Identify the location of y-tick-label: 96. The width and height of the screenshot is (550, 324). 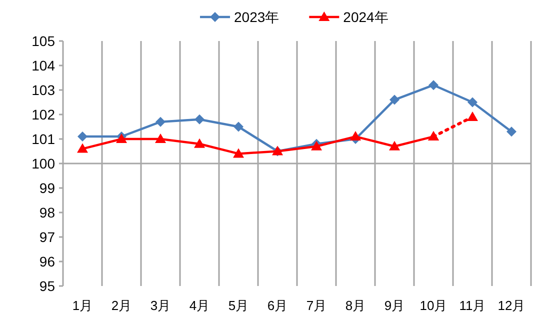
(47, 262).